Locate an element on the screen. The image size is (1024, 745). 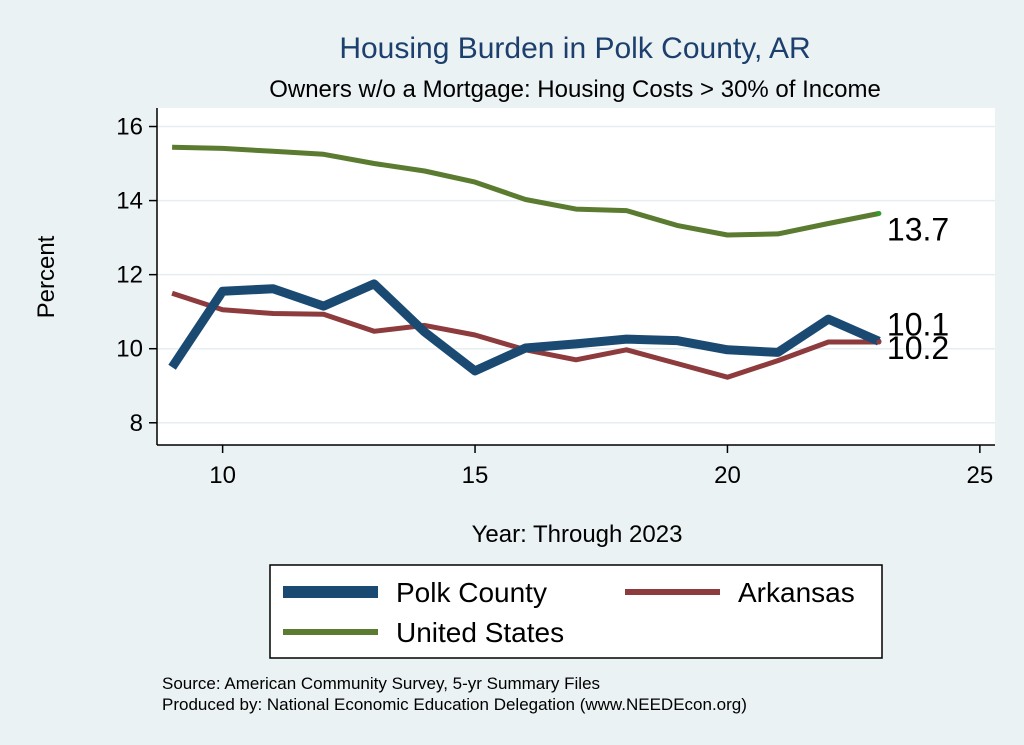
y-tick-label-10: 10 is located at coordinates (129, 349).